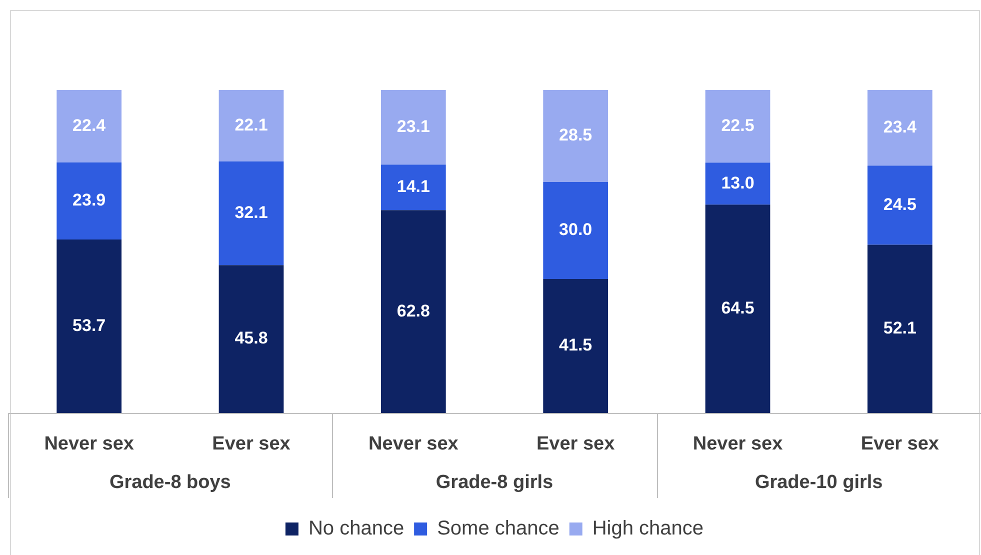 This screenshot has width=981, height=555. I want to click on data-label: 30.0, so click(575, 230).